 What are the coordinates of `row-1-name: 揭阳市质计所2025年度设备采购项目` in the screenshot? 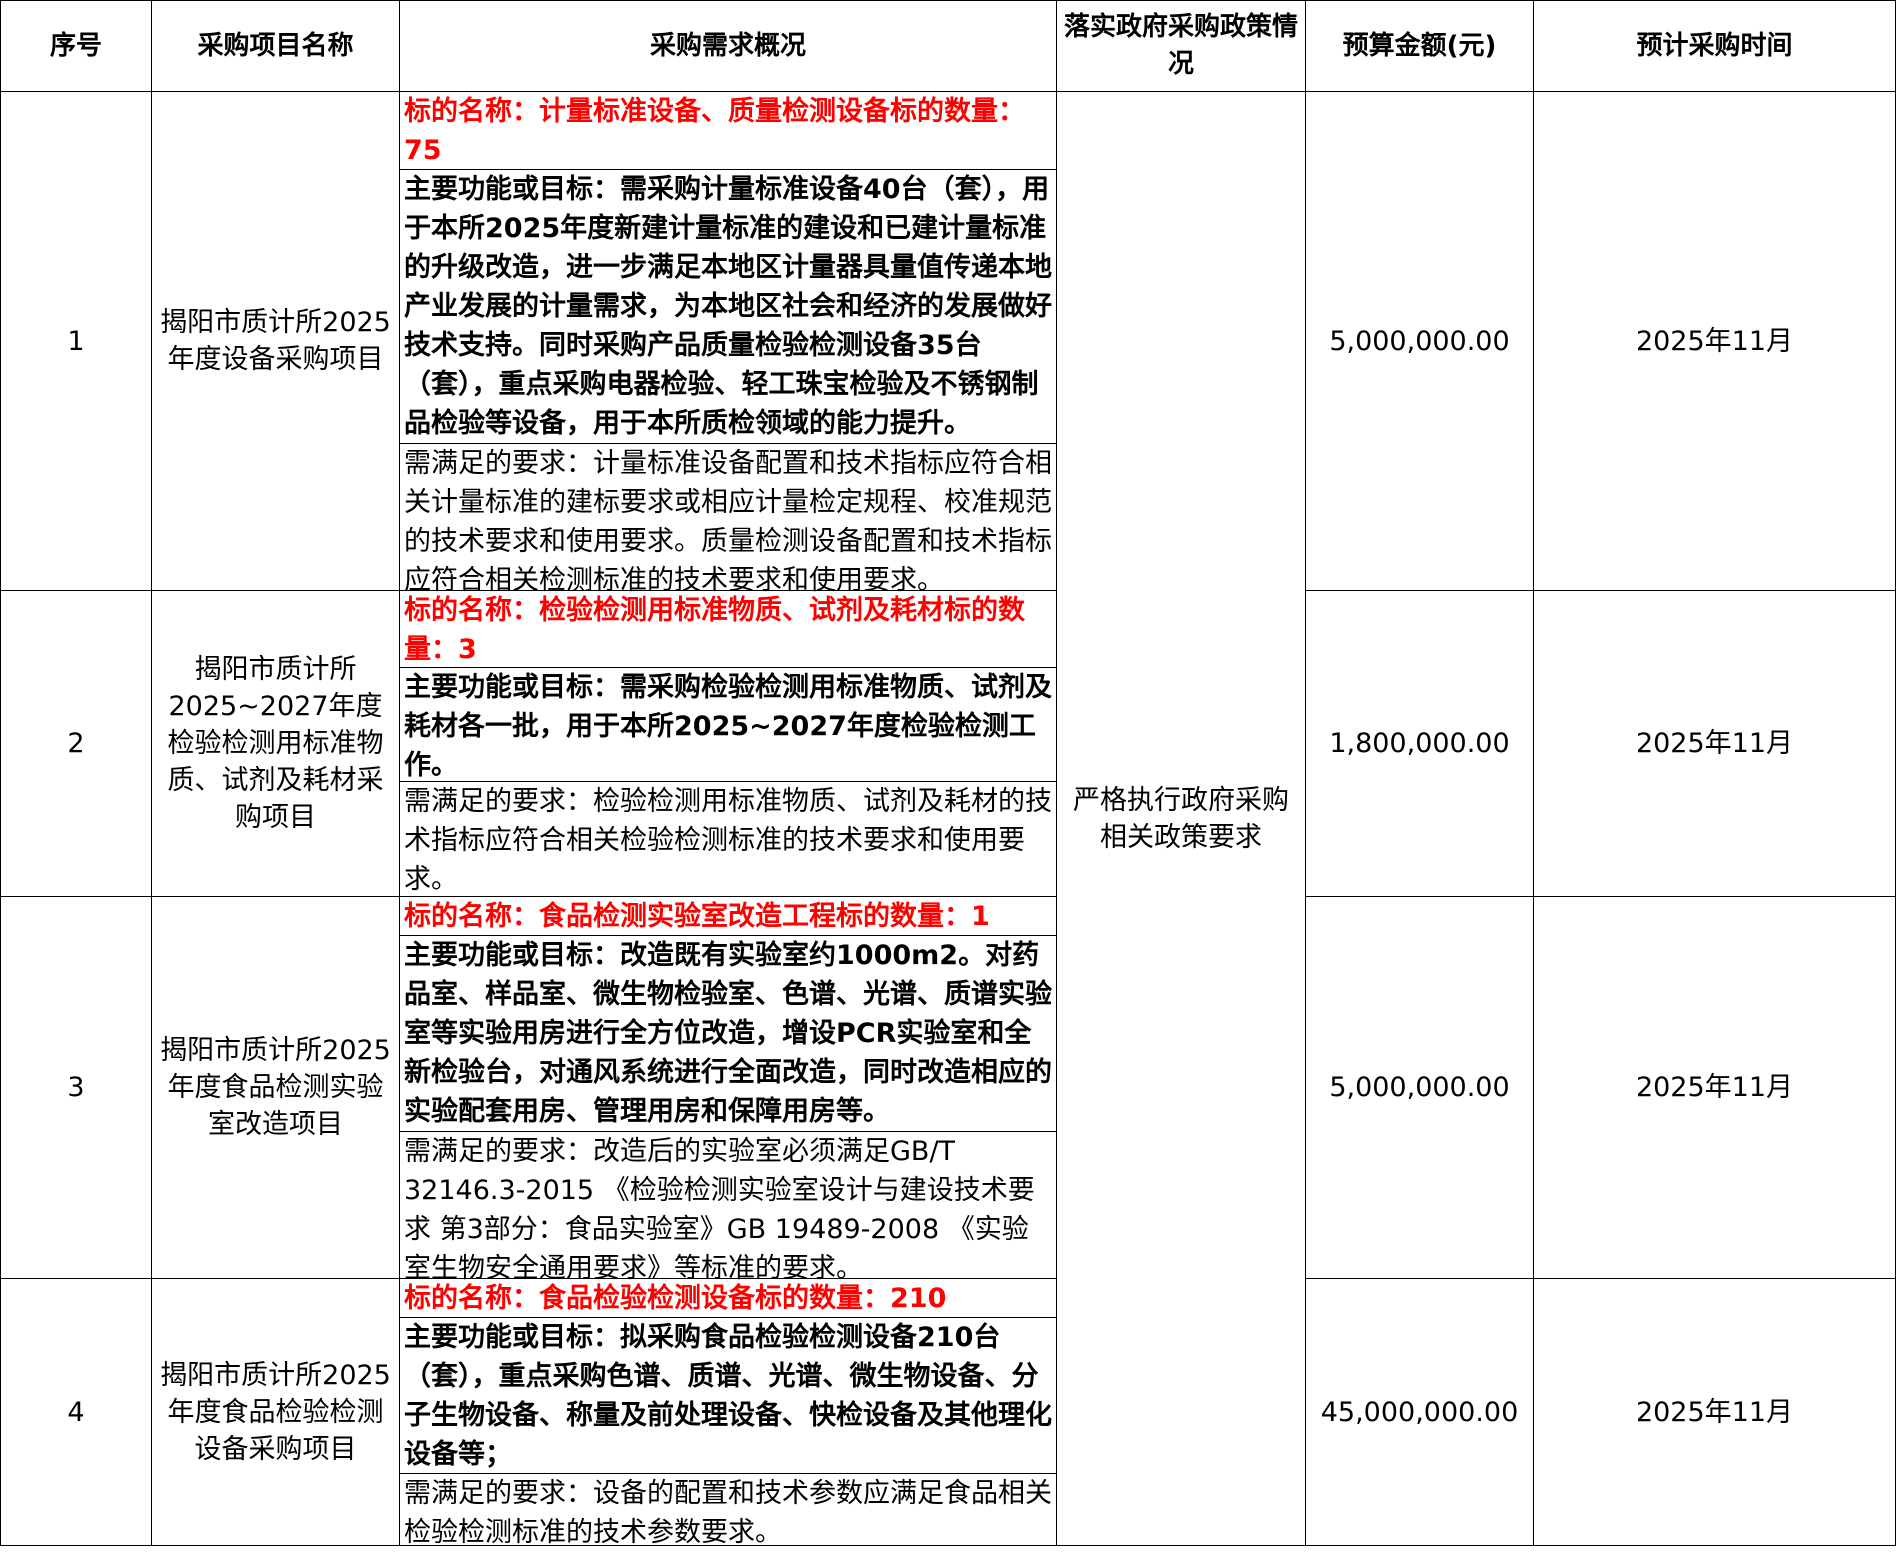 It's located at (275, 341).